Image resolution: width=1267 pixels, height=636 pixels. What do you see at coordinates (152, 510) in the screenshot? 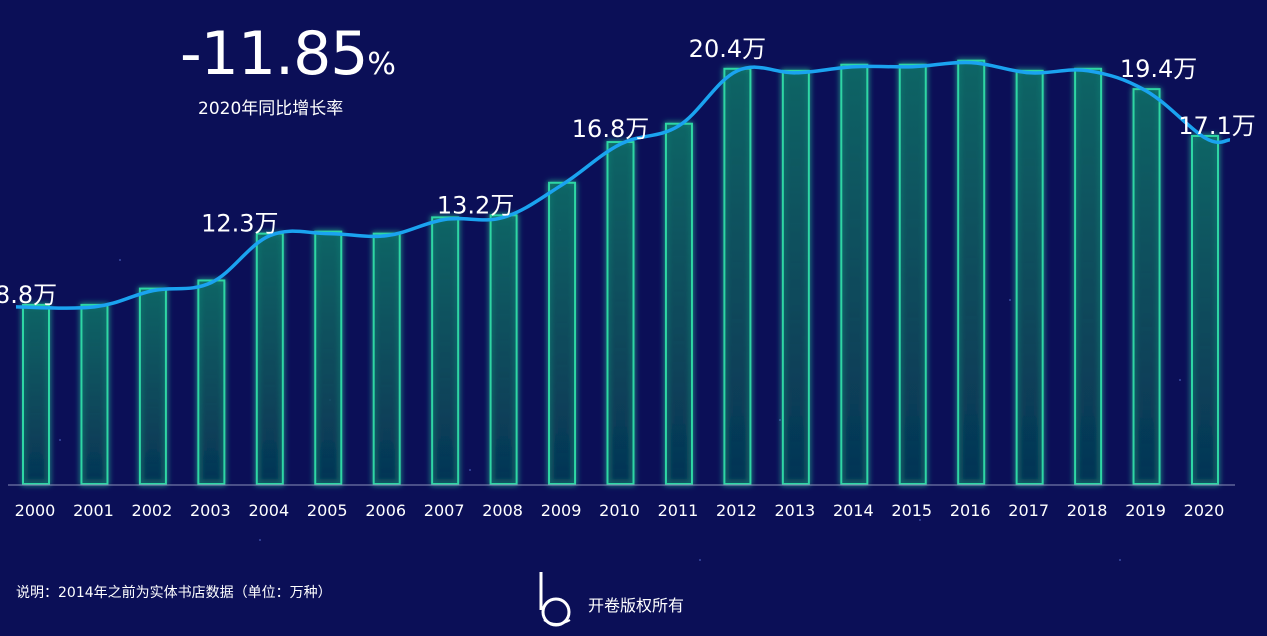
I see `x-tick-label: 2002` at bounding box center [152, 510].